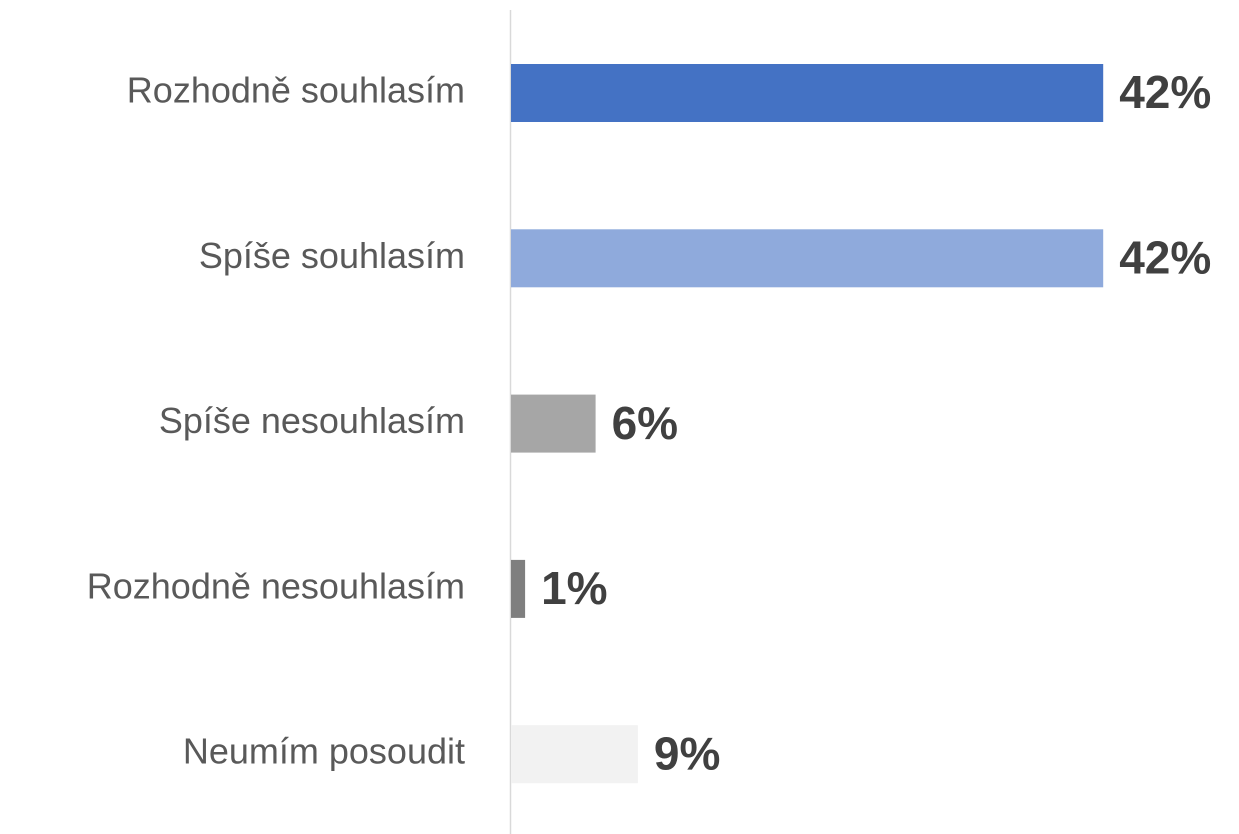 This screenshot has height=834, width=1239. What do you see at coordinates (645, 423) in the screenshot?
I see `data-label: 6%` at bounding box center [645, 423].